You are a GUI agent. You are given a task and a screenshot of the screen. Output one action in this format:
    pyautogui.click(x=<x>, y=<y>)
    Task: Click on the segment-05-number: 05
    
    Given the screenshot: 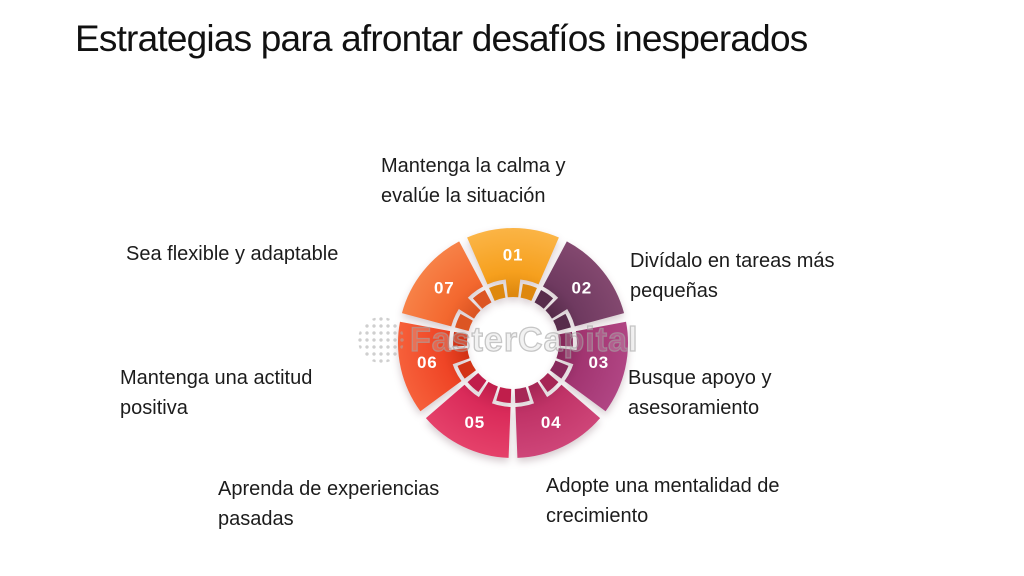 What is the action you would take?
    pyautogui.click(x=475, y=422)
    